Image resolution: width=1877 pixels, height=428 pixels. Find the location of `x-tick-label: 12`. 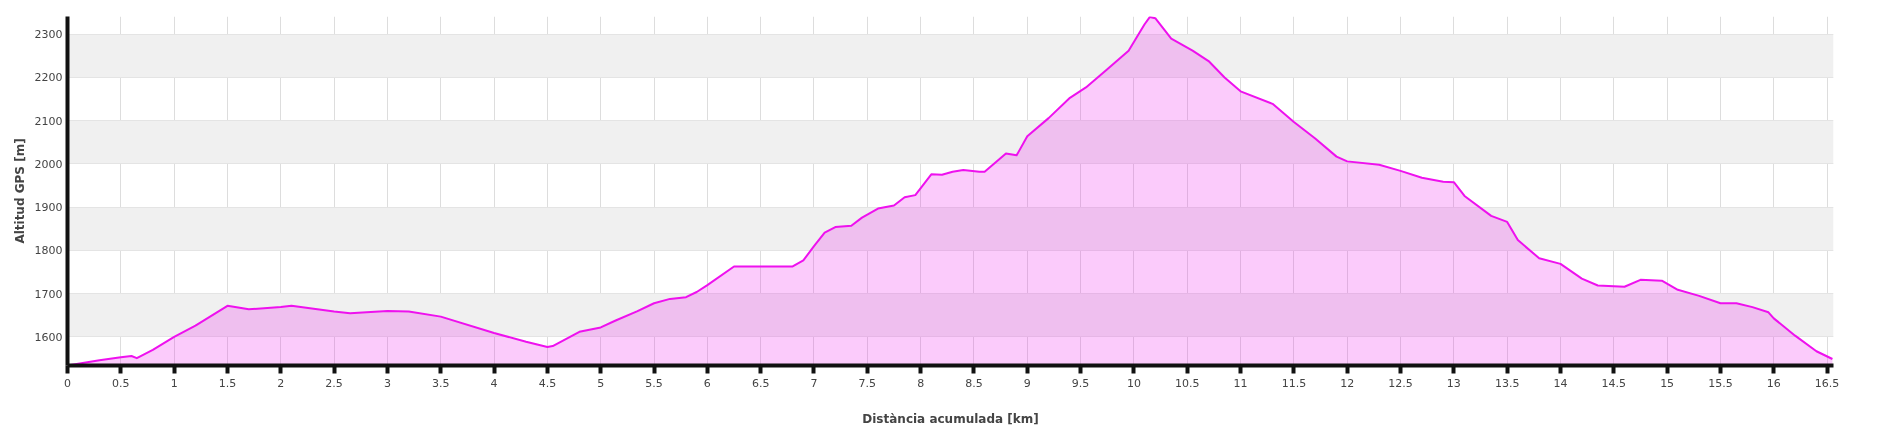

x-tick-label: 12 is located at coordinates (1347, 383).